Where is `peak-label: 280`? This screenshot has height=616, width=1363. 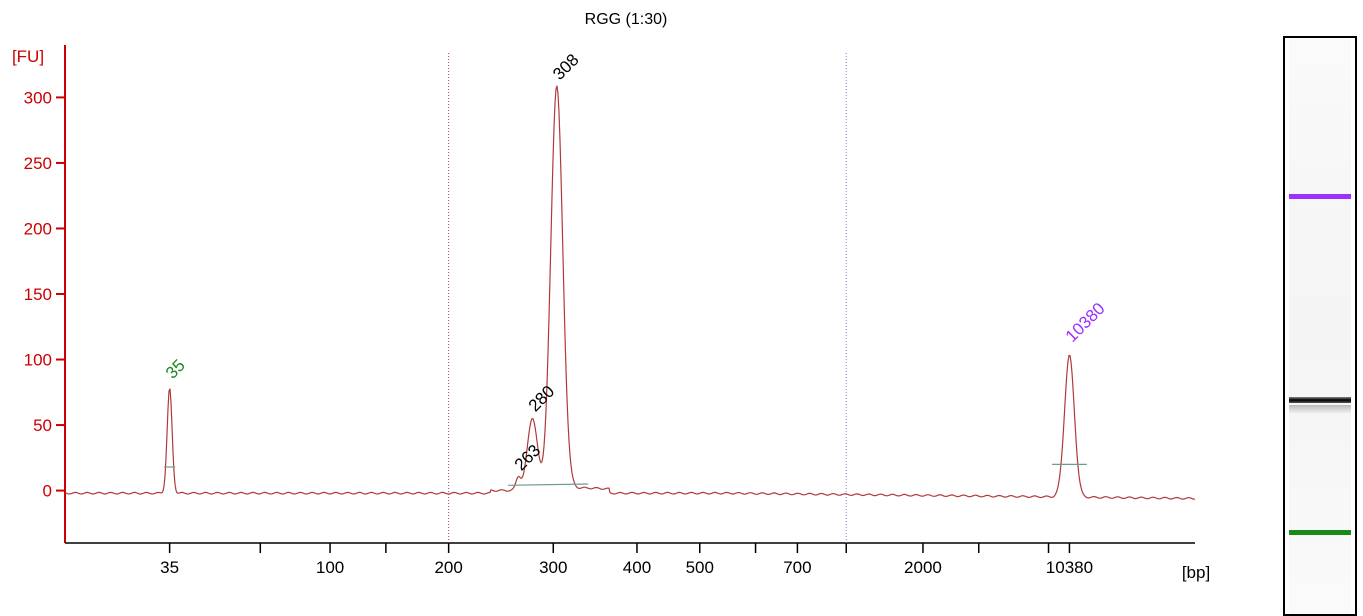
peak-label: 280 is located at coordinates (541, 398).